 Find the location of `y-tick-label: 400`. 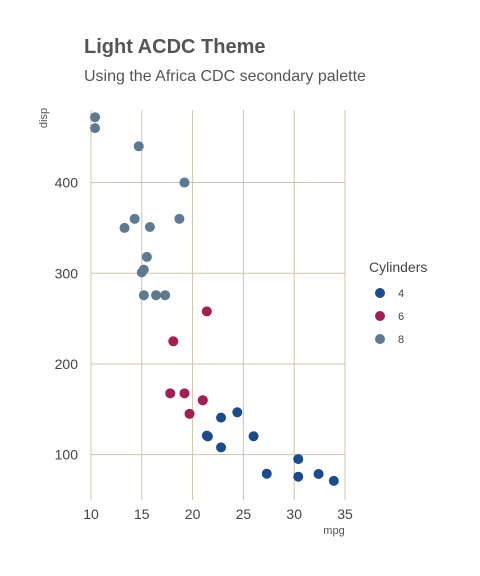

y-tick-label: 400 is located at coordinates (67, 183).